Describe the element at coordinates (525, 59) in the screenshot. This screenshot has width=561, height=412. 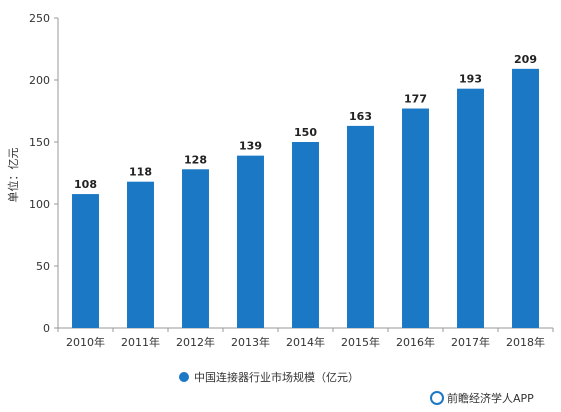
I see `data-label: 209` at that location.